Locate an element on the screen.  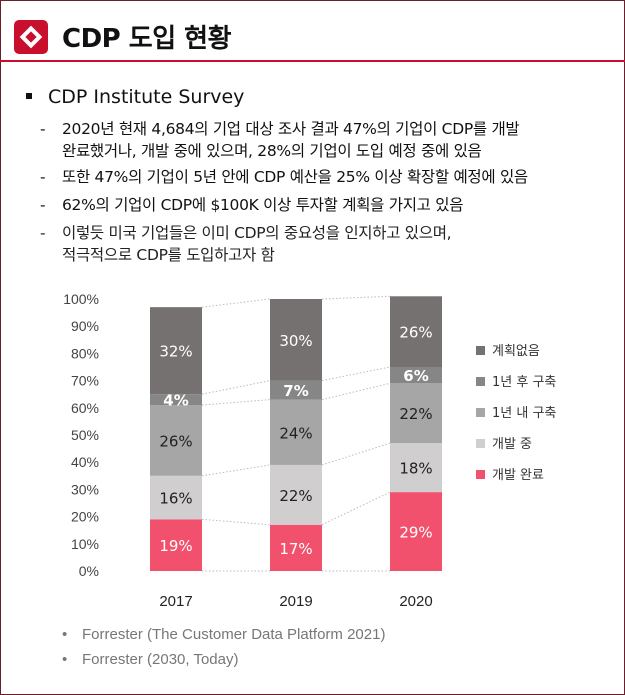
data-label: 32% is located at coordinates (175, 352).